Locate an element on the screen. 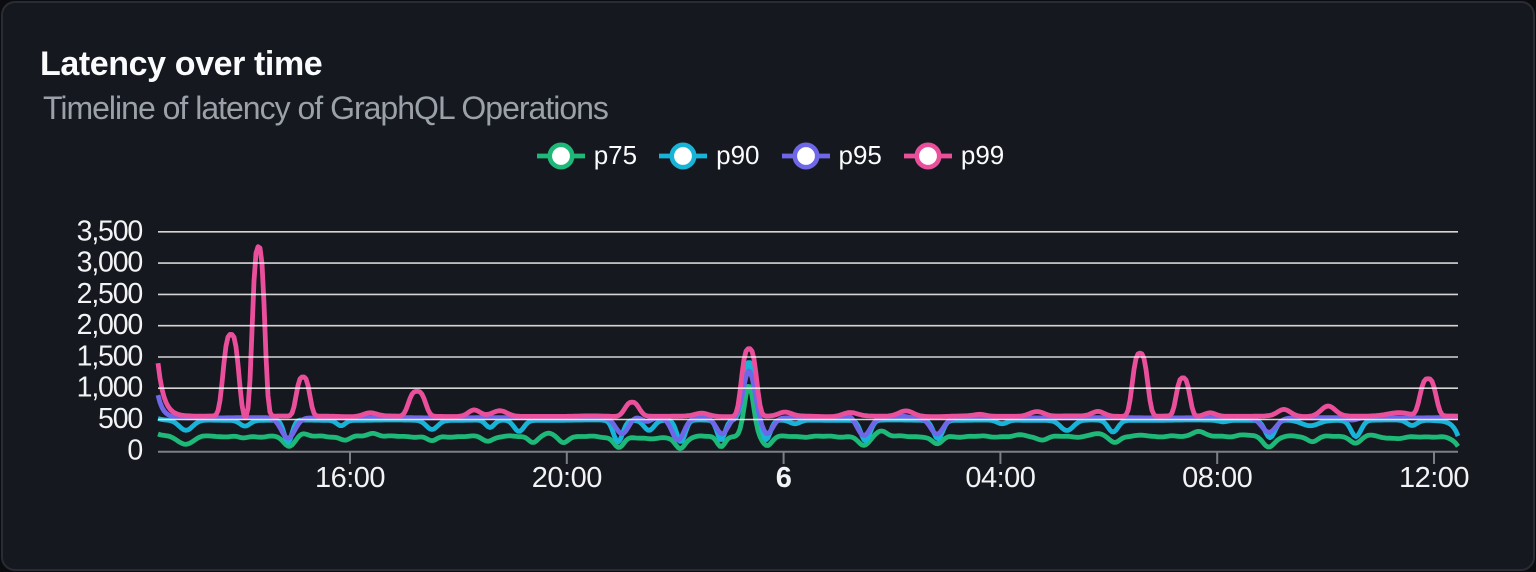  svg-text: 1,000 is located at coordinates (110, 388).